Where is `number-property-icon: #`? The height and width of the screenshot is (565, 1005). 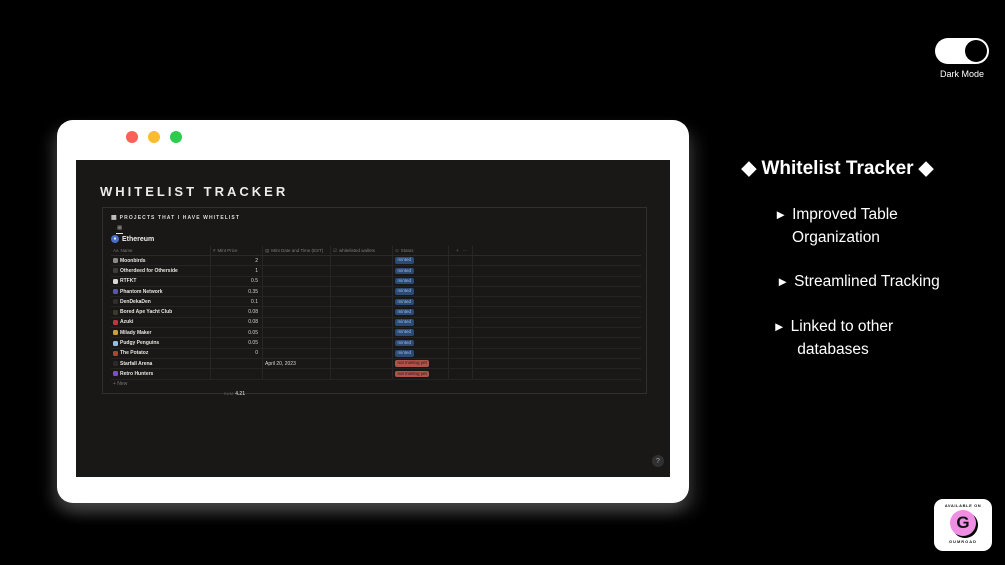 number-property-icon: # is located at coordinates (214, 250).